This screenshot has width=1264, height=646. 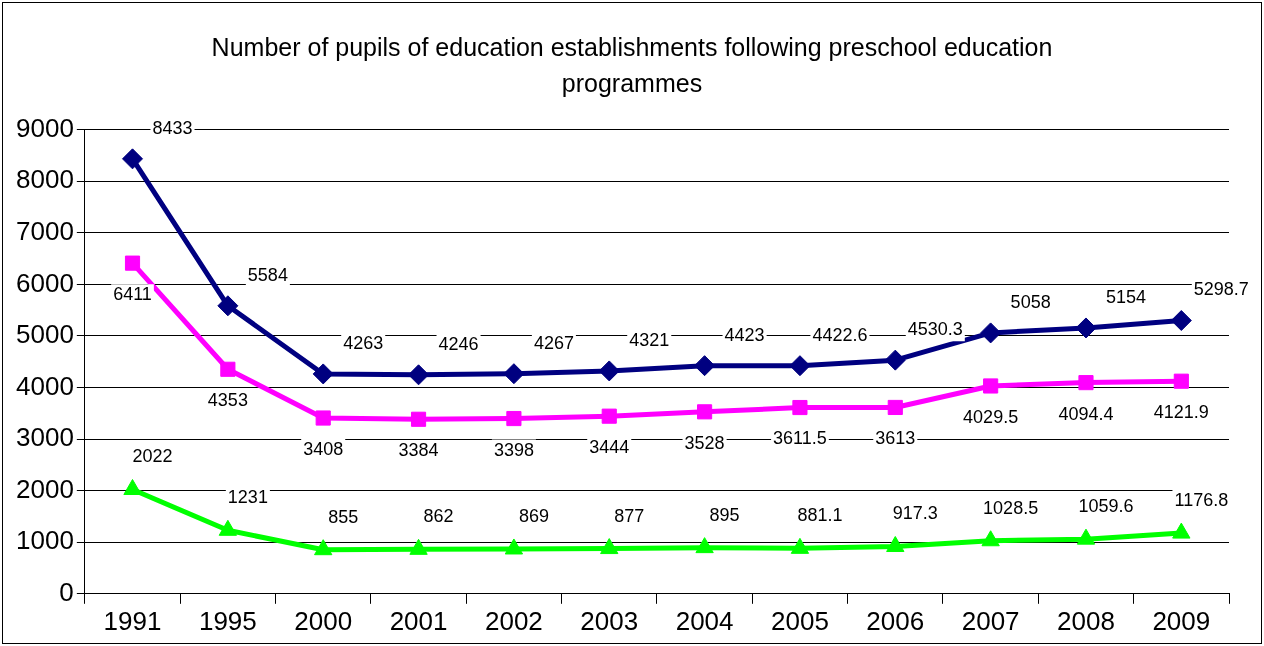 What do you see at coordinates (935, 329) in the screenshot?
I see `data-label: 4530.3` at bounding box center [935, 329].